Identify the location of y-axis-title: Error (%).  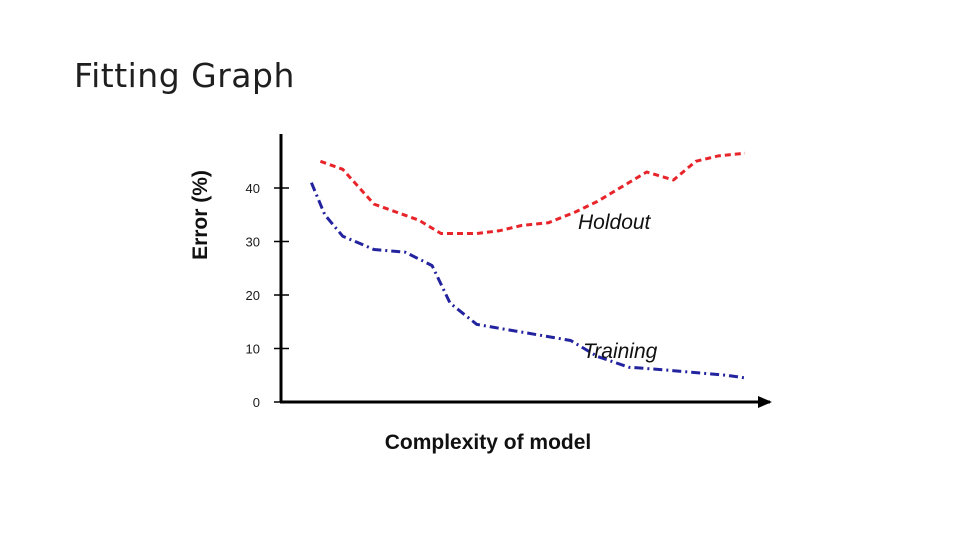
(200, 215).